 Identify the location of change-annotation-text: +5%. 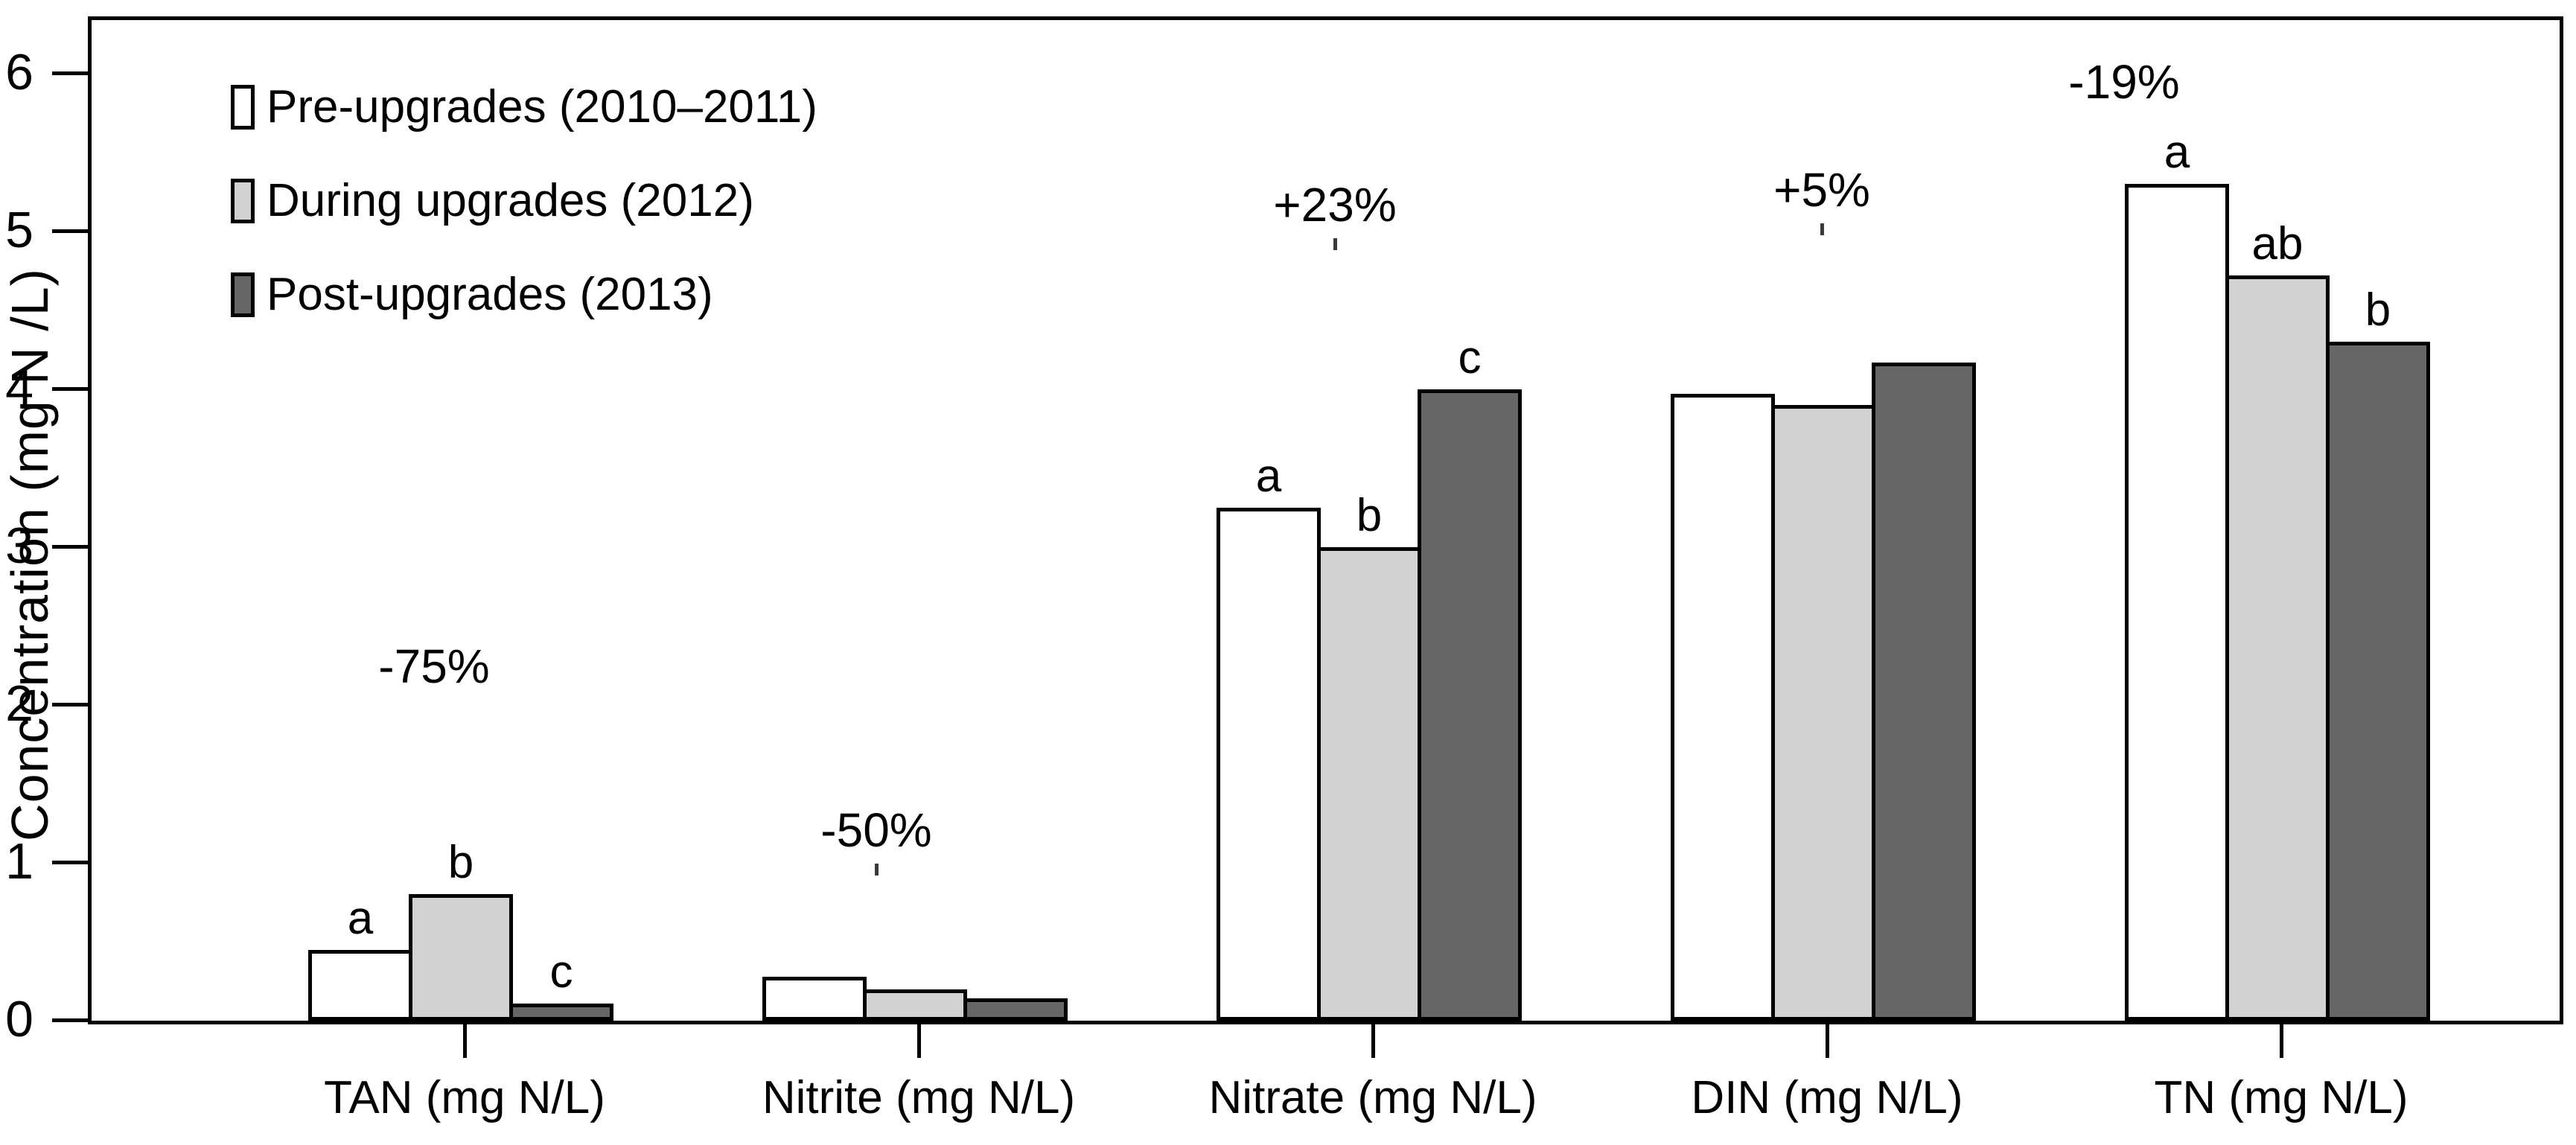
(1821, 190).